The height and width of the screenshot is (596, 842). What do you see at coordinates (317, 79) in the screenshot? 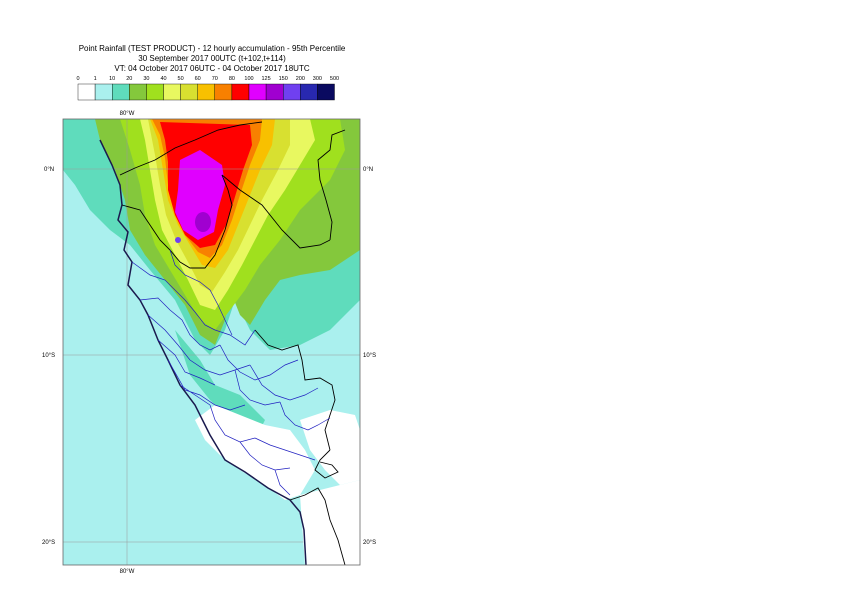
I see `legend-tick-label: 300` at bounding box center [317, 79].